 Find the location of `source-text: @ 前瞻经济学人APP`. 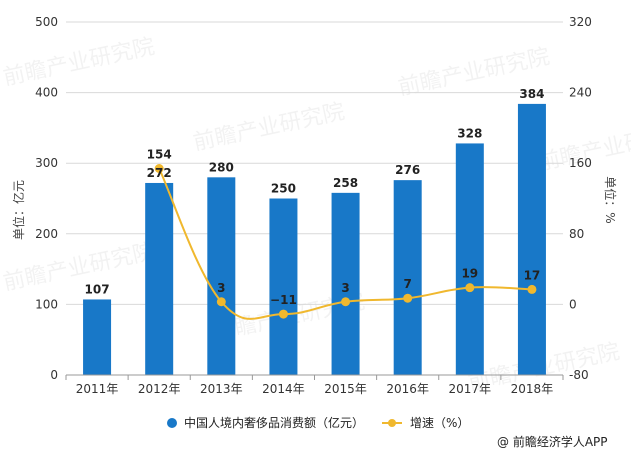

source-text: @ 前瞻经济学人APP is located at coordinates (552, 441).